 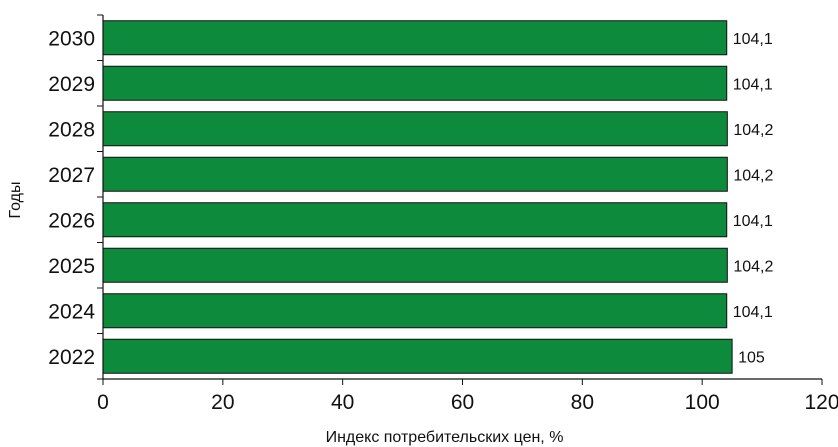 What do you see at coordinates (415, 265) in the screenshot?
I see `bar-2025` at bounding box center [415, 265].